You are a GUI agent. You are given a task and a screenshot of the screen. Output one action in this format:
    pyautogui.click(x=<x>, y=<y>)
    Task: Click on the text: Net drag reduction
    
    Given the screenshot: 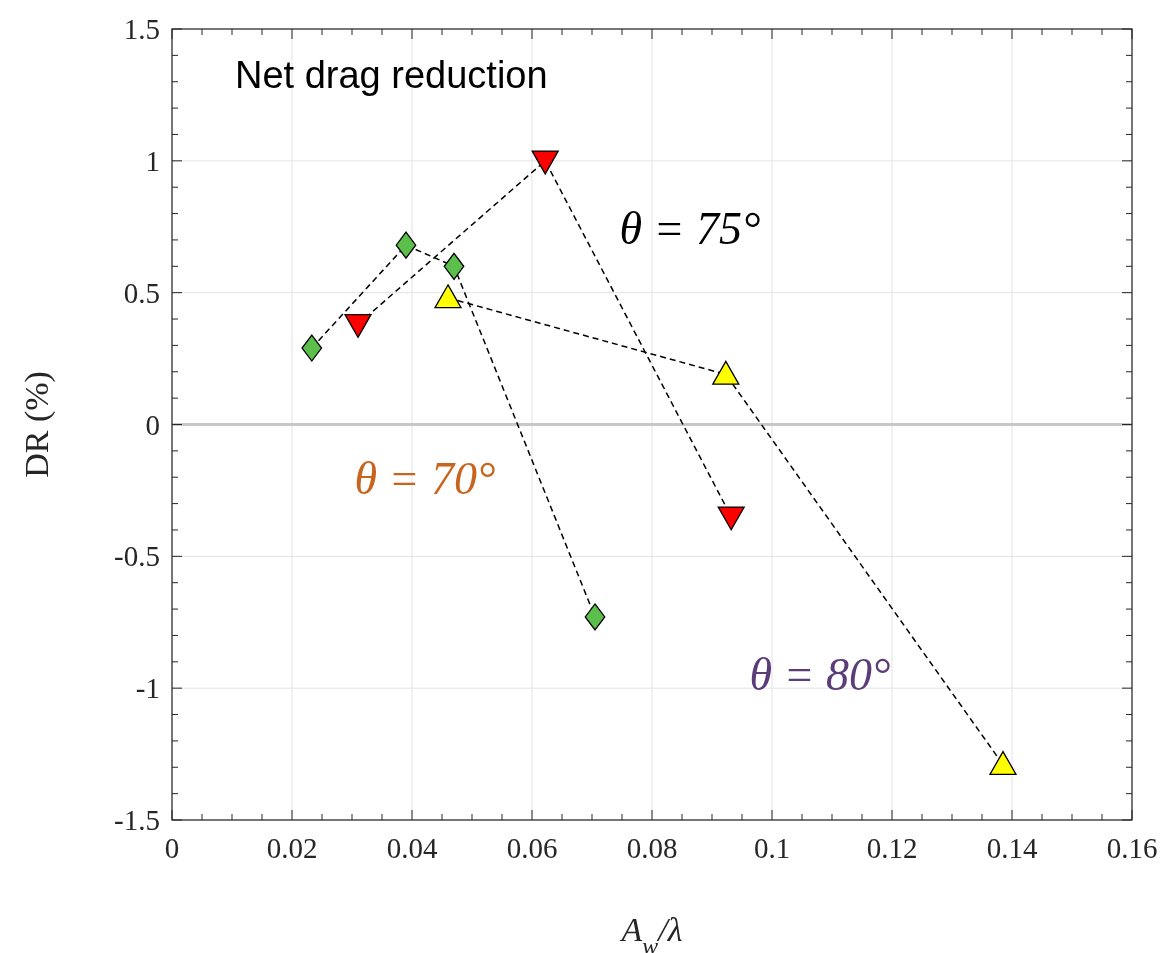 What is the action you would take?
    pyautogui.click(x=391, y=75)
    